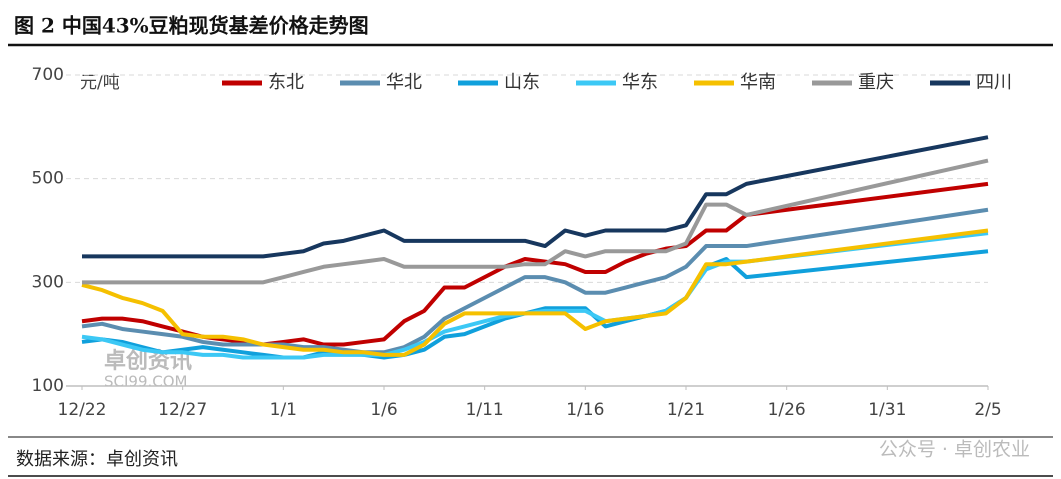 The width and height of the screenshot is (1061, 479). I want to click on y-tick-label: 700, so click(48, 75).